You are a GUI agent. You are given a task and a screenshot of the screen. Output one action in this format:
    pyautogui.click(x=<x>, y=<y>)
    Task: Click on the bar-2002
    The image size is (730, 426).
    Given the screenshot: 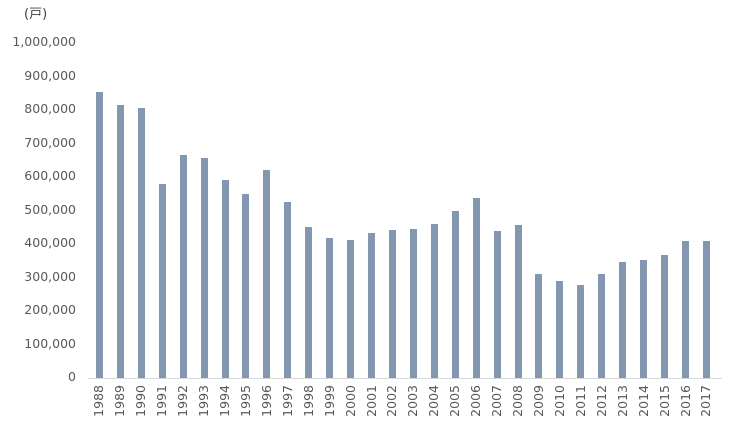 What is the action you would take?
    pyautogui.click(x=392, y=304)
    